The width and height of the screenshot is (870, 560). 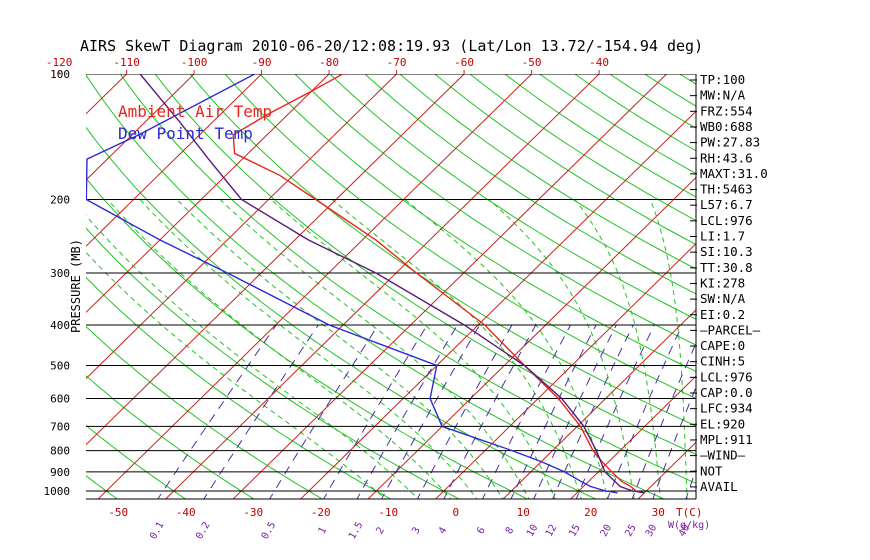 What do you see at coordinates (575, 531) in the screenshot?
I see `mixing-ratio-label: 15` at bounding box center [575, 531].